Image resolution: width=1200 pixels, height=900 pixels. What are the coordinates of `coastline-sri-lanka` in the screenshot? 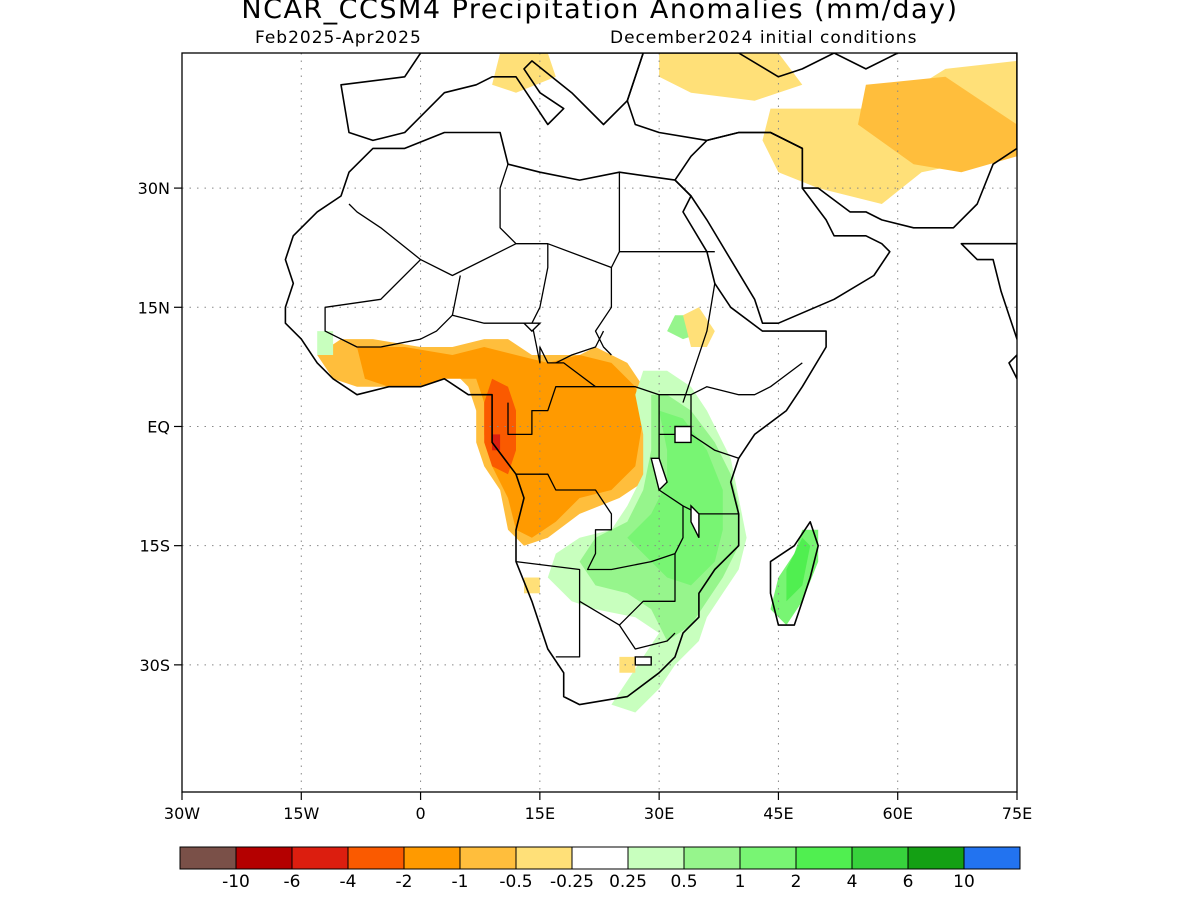 It's located at (1012, 367).